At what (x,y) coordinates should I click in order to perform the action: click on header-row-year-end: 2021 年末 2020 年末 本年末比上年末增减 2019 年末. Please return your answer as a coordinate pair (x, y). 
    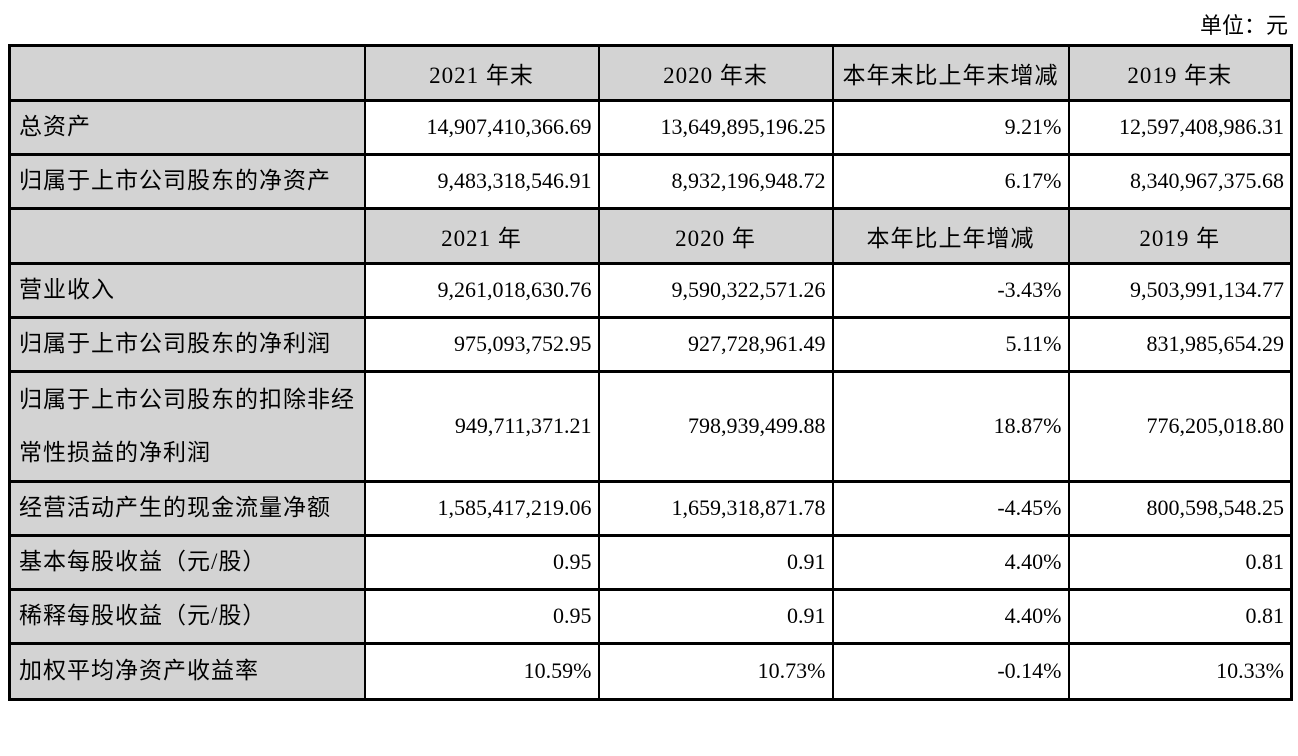
    Looking at the image, I should click on (650, 73).